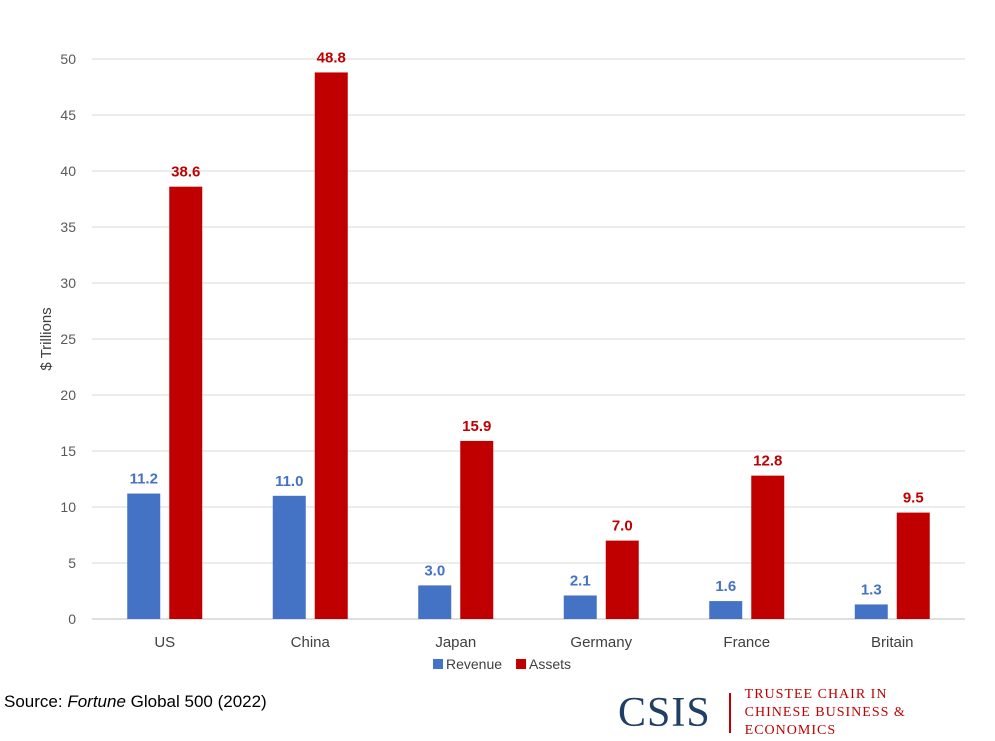 The width and height of the screenshot is (995, 741). I want to click on source-publication: Fortune, so click(96, 701).